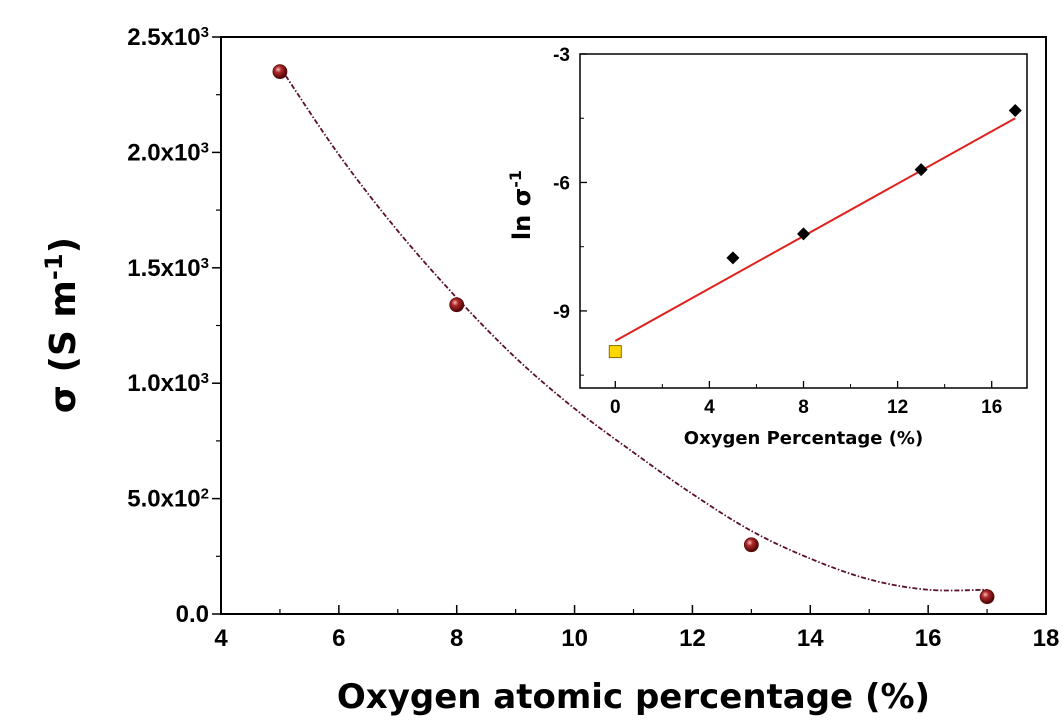  Describe the element at coordinates (338, 638) in the screenshot. I see `main-x-tick-label: 6` at that location.